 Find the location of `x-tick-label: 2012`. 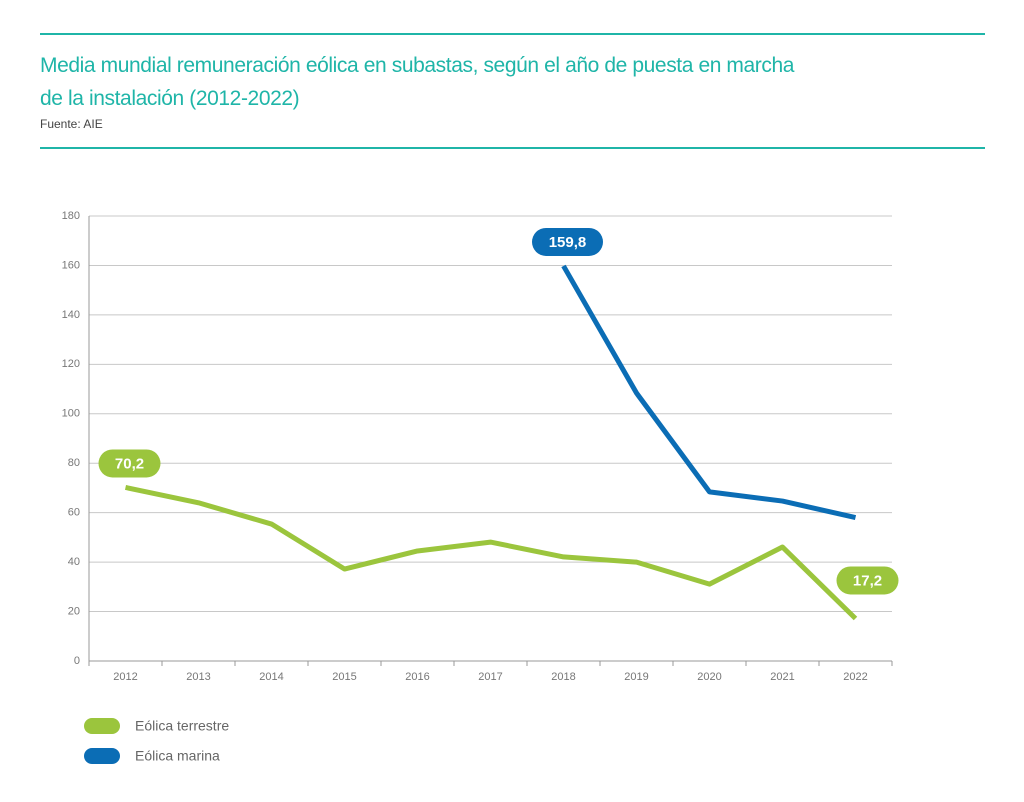

x-tick-label: 2012 is located at coordinates (125, 677).